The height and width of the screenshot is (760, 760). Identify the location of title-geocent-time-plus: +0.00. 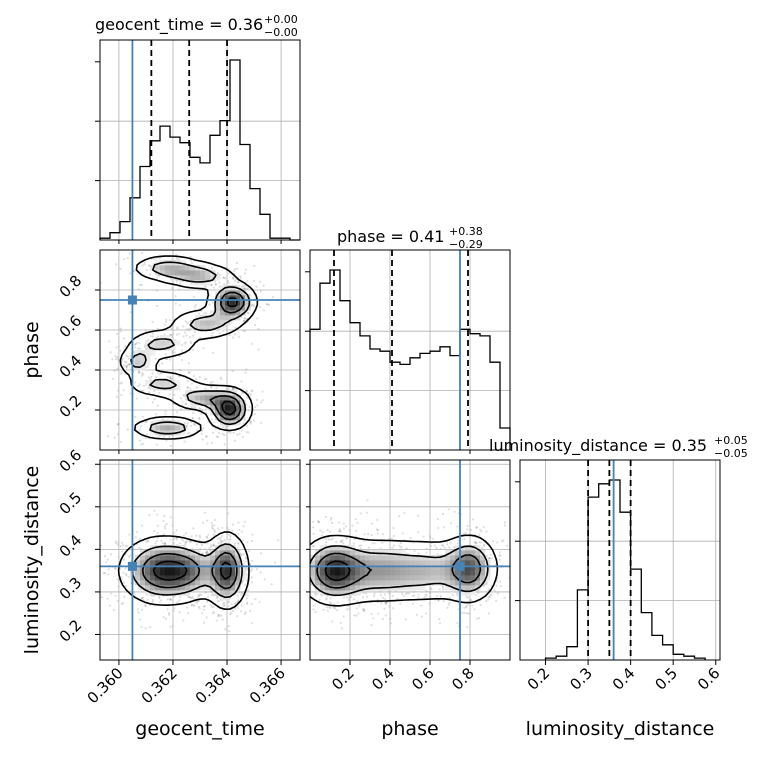
(281, 19).